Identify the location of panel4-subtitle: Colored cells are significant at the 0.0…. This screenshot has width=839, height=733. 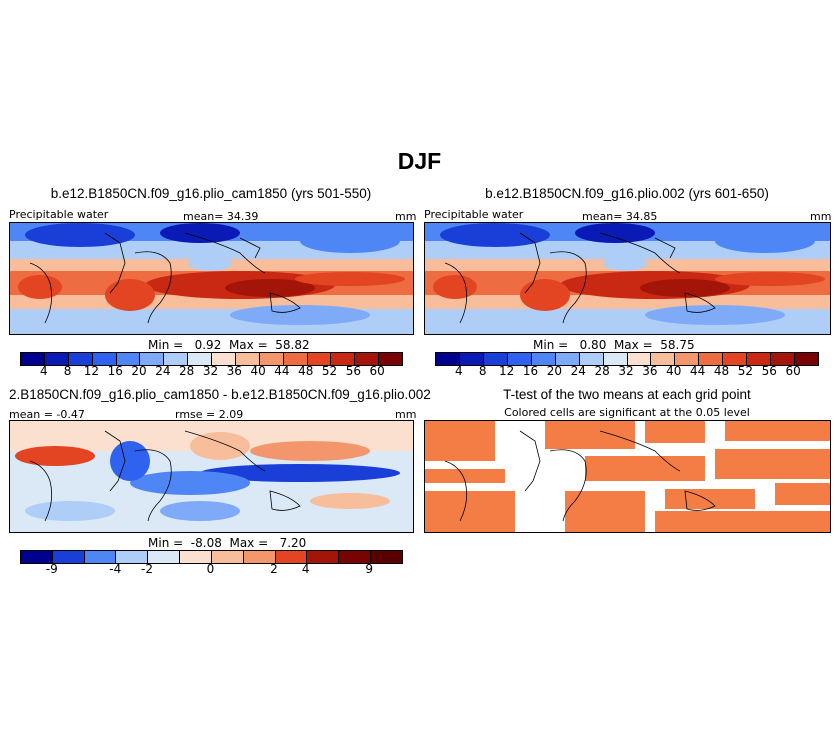
(627, 412).